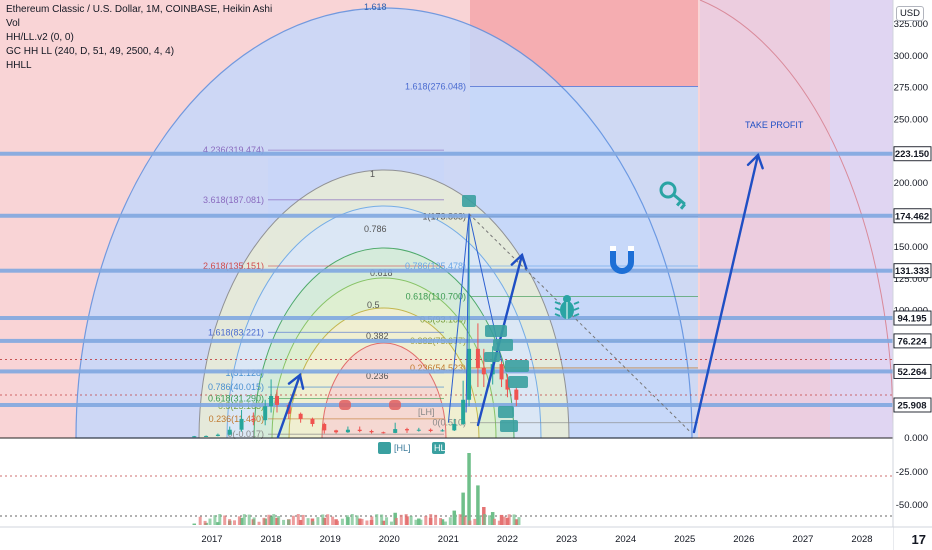  I want to click on x-tick-label: 2017, so click(211, 539).